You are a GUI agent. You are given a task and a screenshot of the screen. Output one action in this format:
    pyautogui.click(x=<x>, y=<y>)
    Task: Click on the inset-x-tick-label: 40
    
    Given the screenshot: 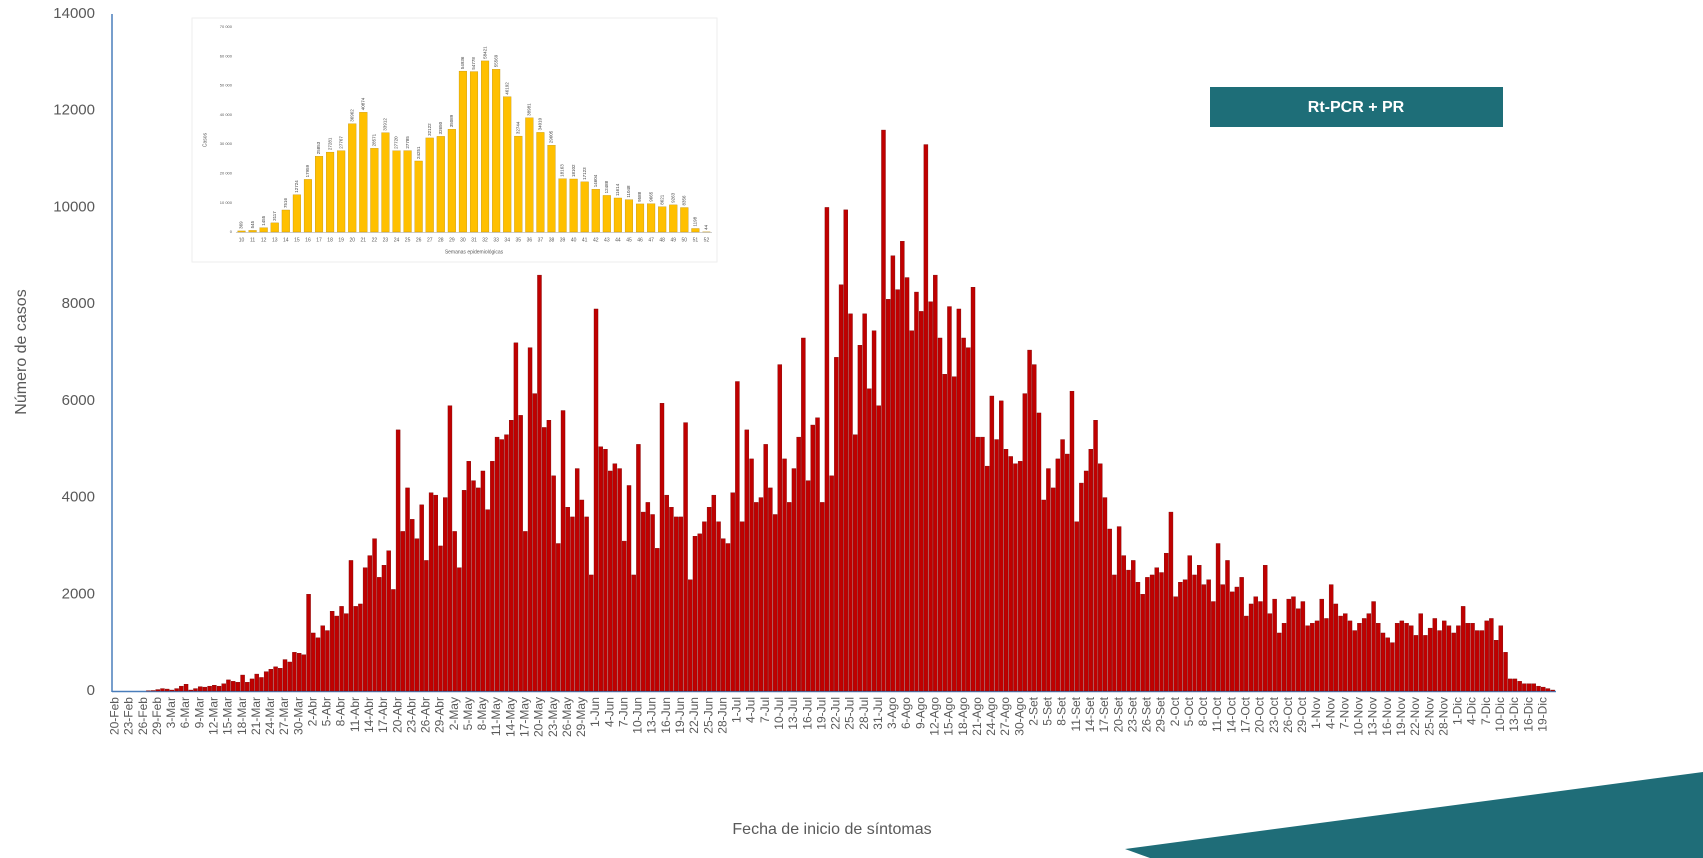 What is the action you would take?
    pyautogui.click(x=574, y=240)
    